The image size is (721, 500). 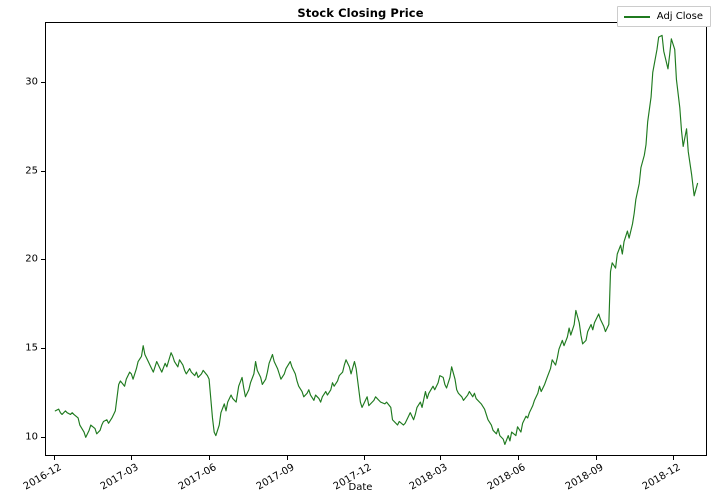 I want to click on x-tick-label: 2018-03, so click(x=428, y=477).